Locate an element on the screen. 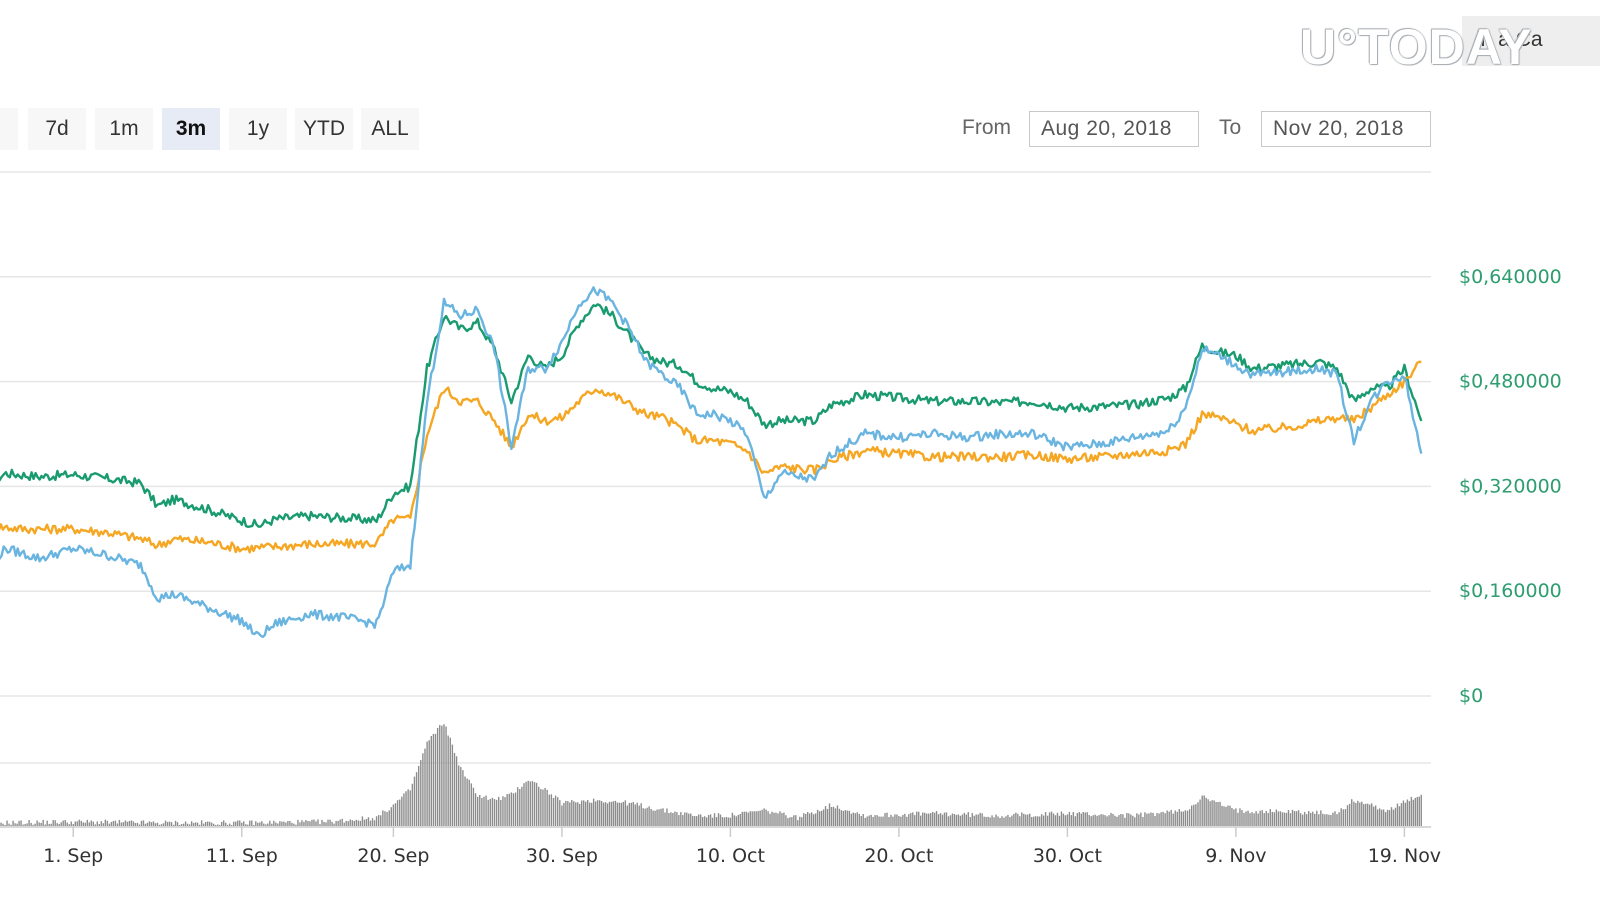 Image resolution: width=1600 pixels, height=900 pixels. corner-tab-label: in a Ca is located at coordinates (1509, 39).